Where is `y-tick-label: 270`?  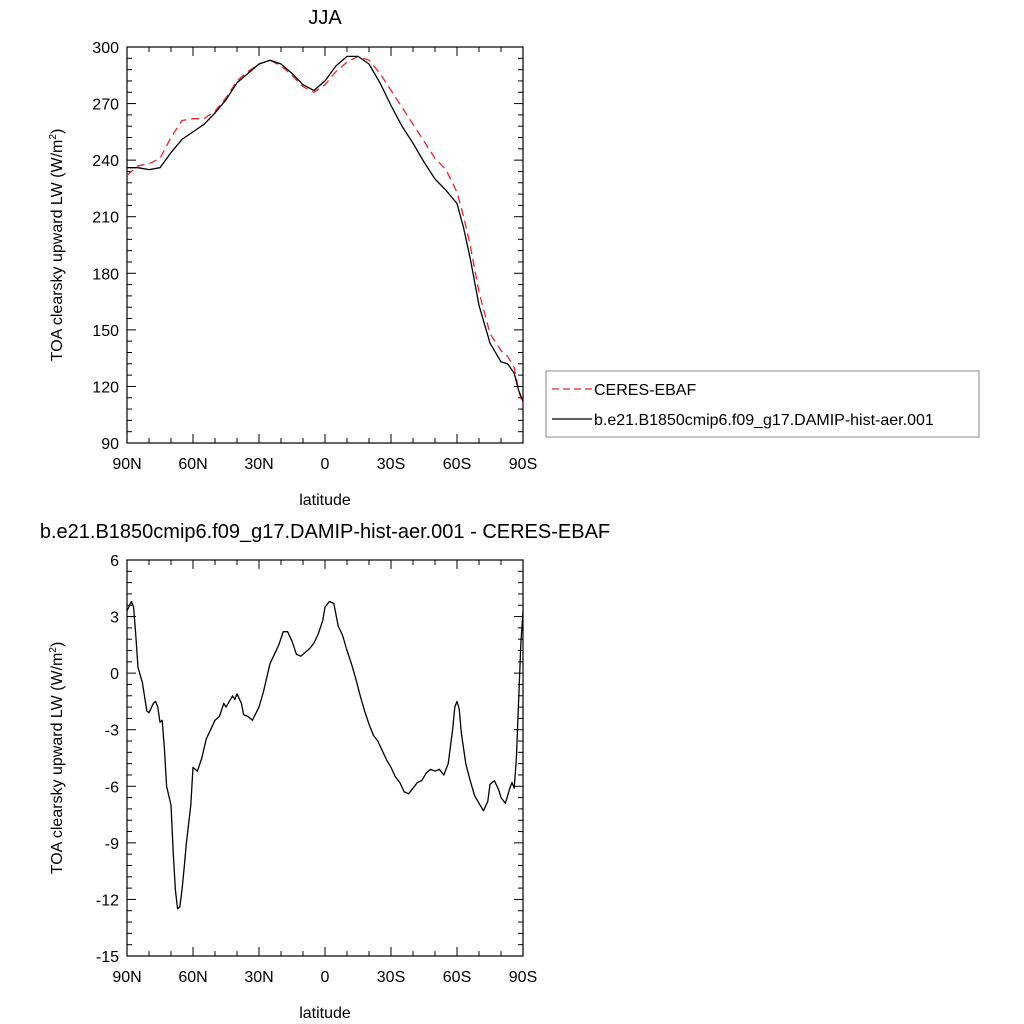 y-tick-label: 270 is located at coordinates (105, 105).